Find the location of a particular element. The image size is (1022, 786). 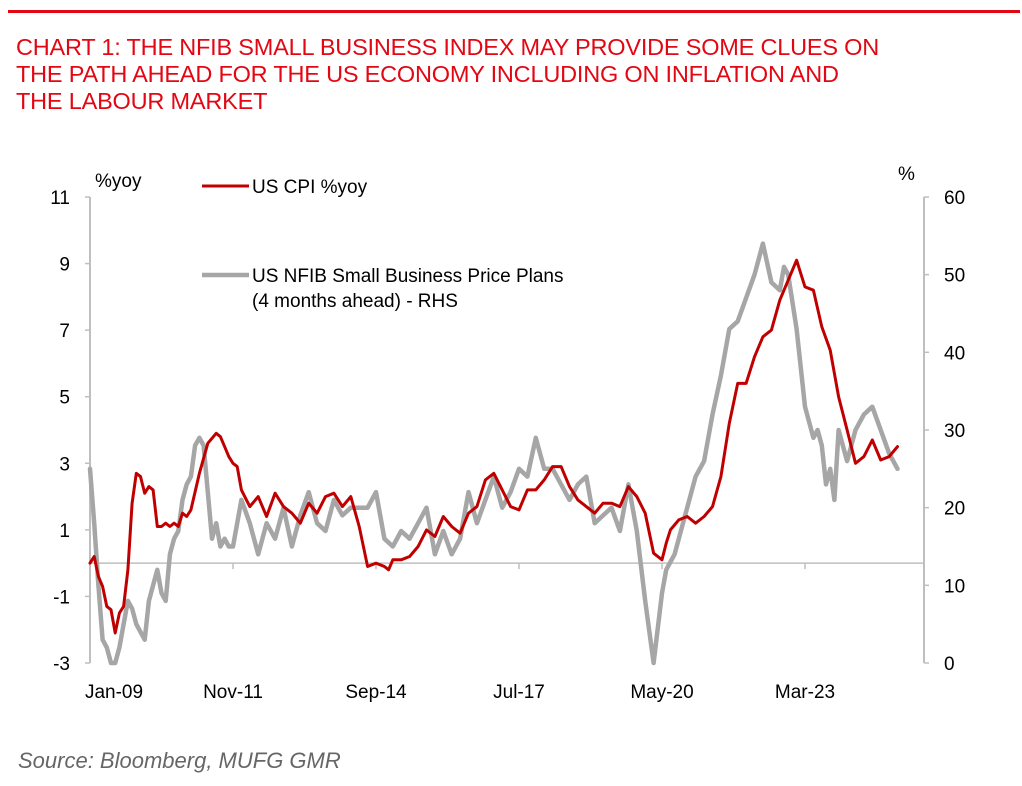

title-rule is located at coordinates (514, 11).